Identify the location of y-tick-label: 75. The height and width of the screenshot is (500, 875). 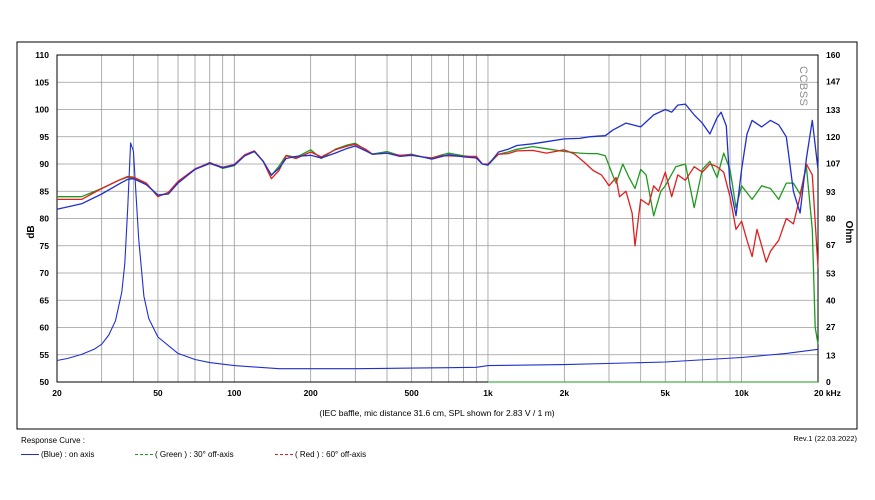
(45, 246).